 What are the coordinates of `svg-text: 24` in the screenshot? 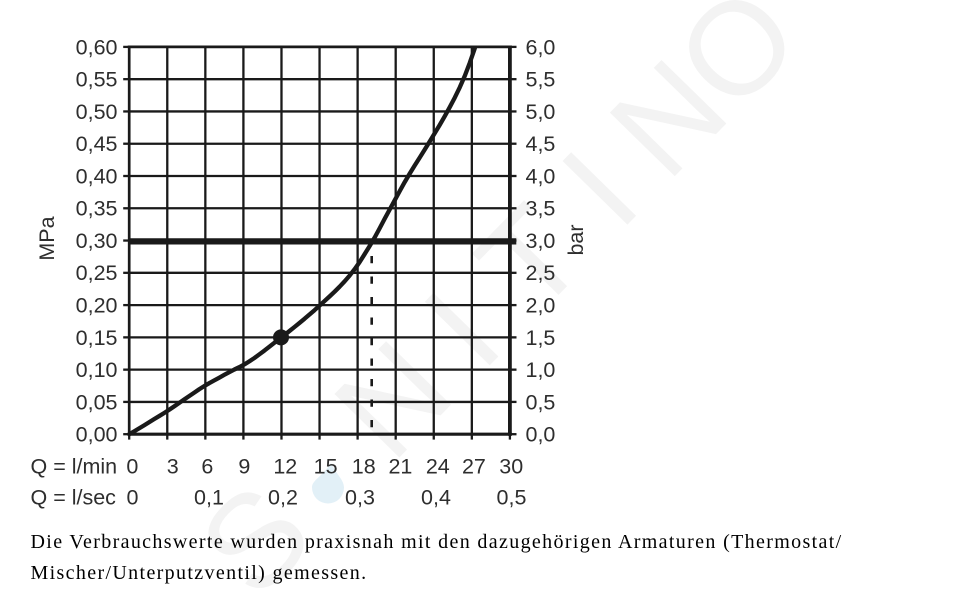 It's located at (438, 466).